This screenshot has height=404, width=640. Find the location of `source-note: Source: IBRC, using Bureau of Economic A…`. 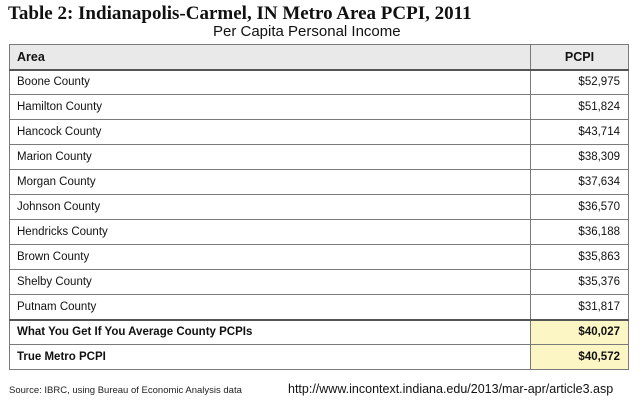

source-note: Source: IBRC, using Bureau of Economic A… is located at coordinates (125, 390).